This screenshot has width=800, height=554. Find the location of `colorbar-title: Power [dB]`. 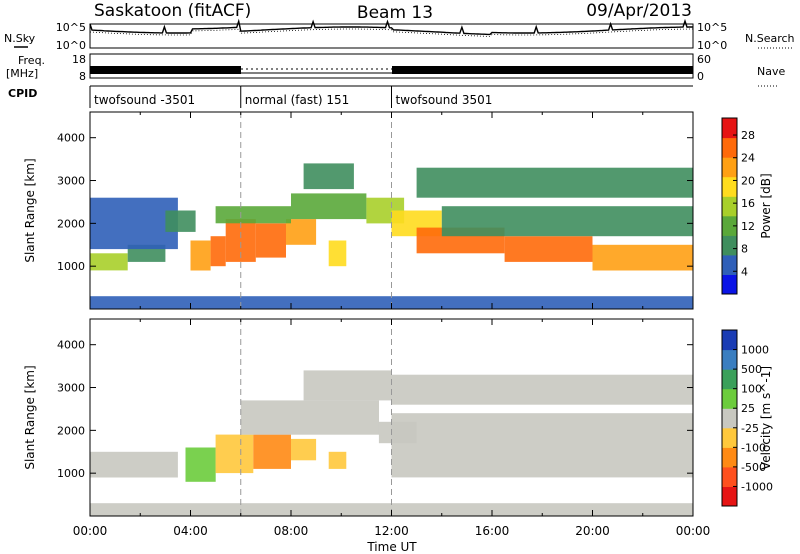

colorbar-title: Power [dB] is located at coordinates (766, 205).